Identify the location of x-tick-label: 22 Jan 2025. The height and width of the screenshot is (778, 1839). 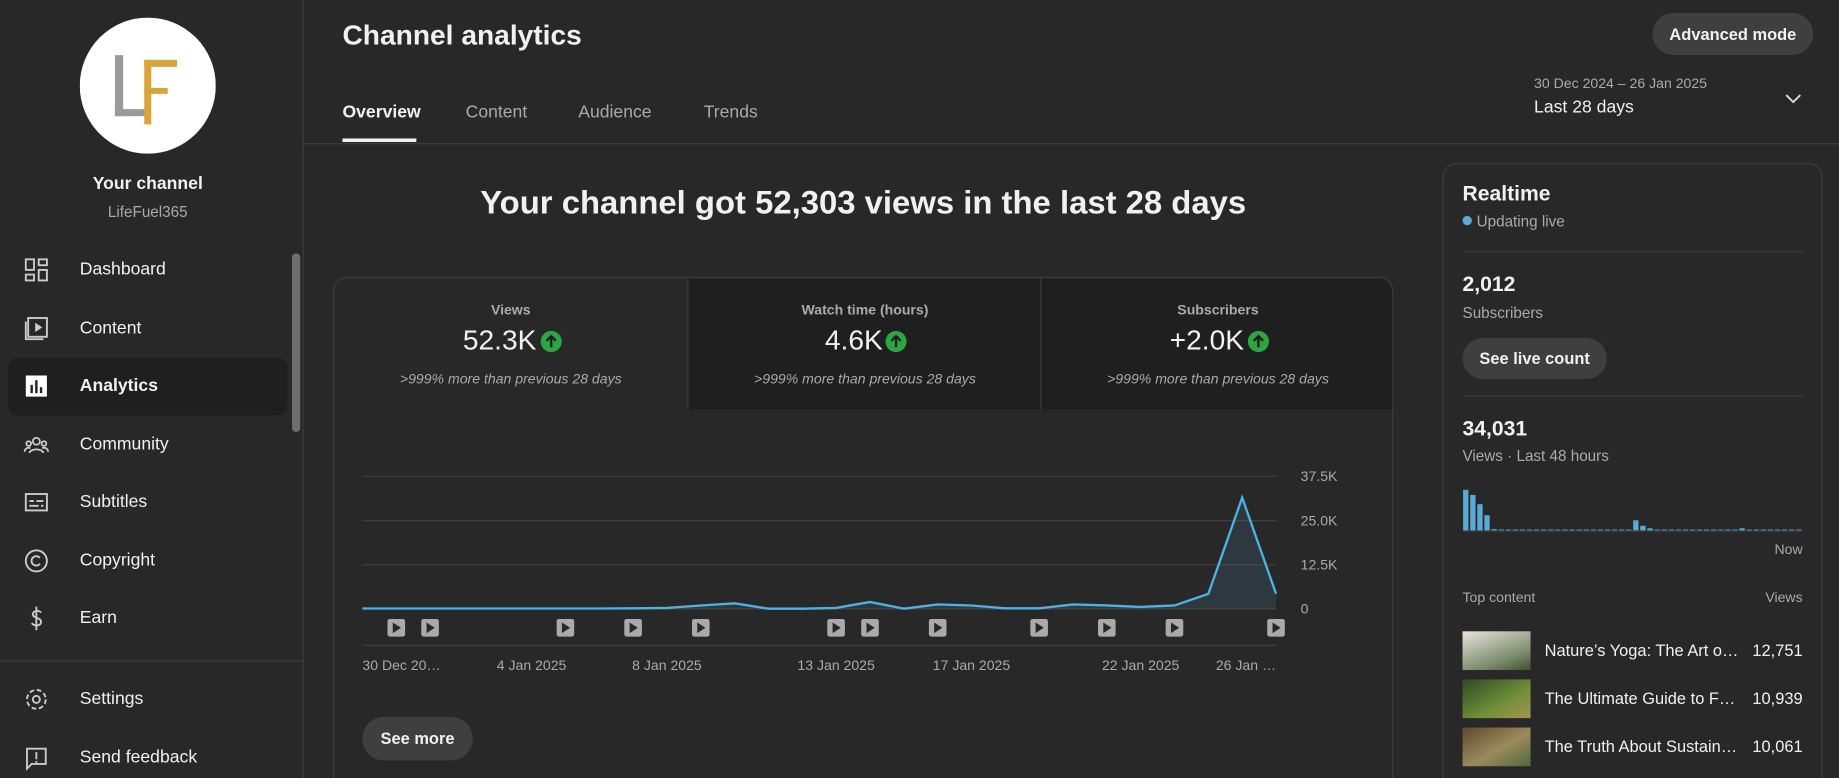
(1141, 665).